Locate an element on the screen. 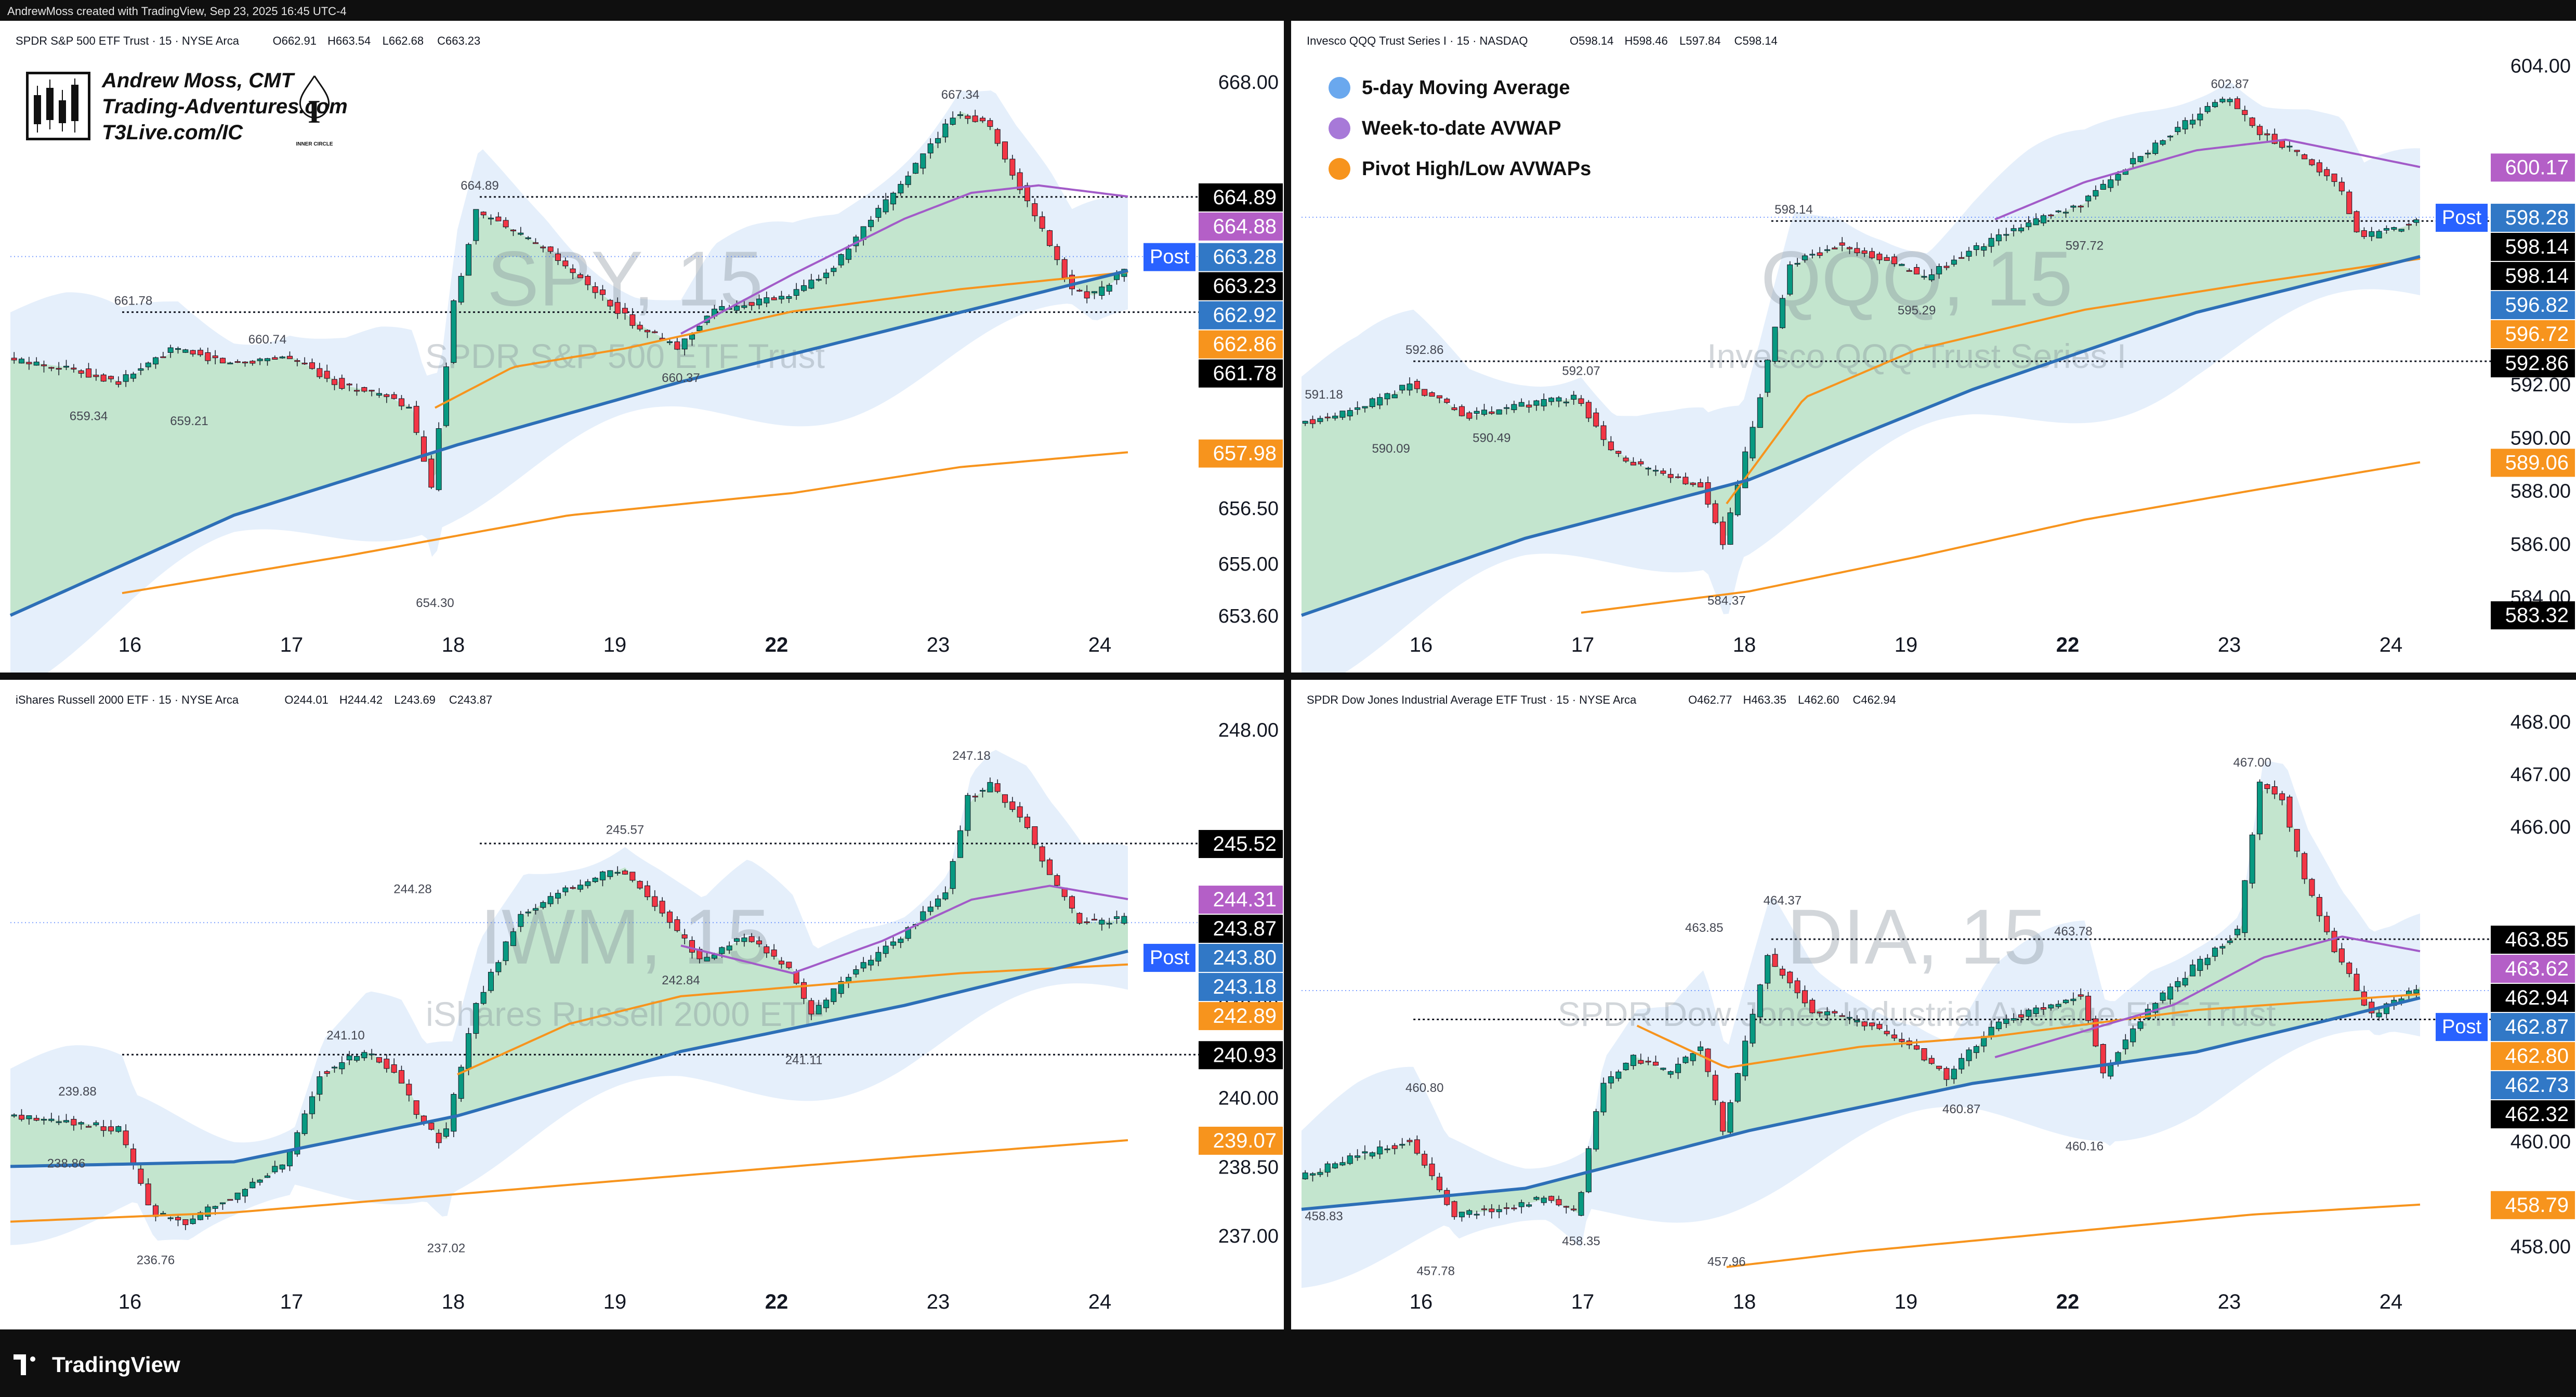 The image size is (2576, 1397). author-ic-link: T3Live.com/IC is located at coordinates (172, 132).